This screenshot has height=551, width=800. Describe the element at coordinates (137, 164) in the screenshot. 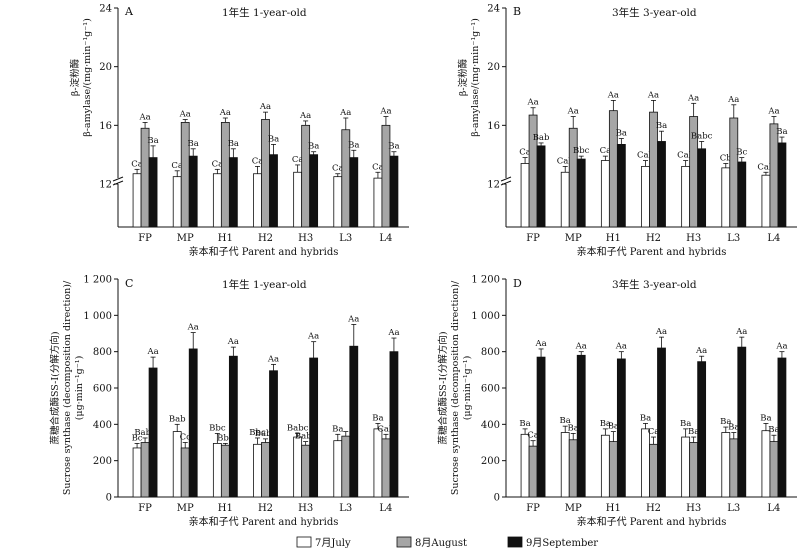

I see `significance-label: Ca` at that location.